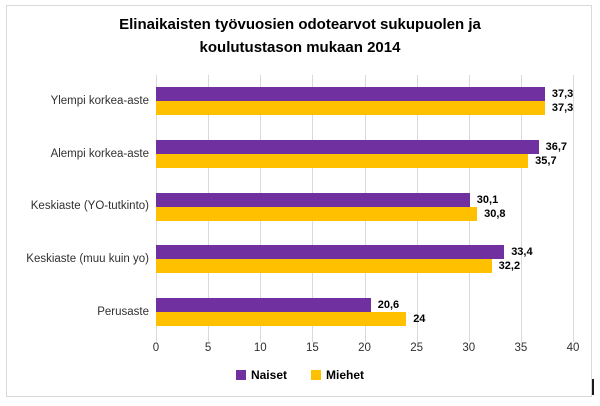 Image resolution: width=600 pixels, height=406 pixels. I want to click on value-label-naiset-0: 37,3, so click(562, 94).